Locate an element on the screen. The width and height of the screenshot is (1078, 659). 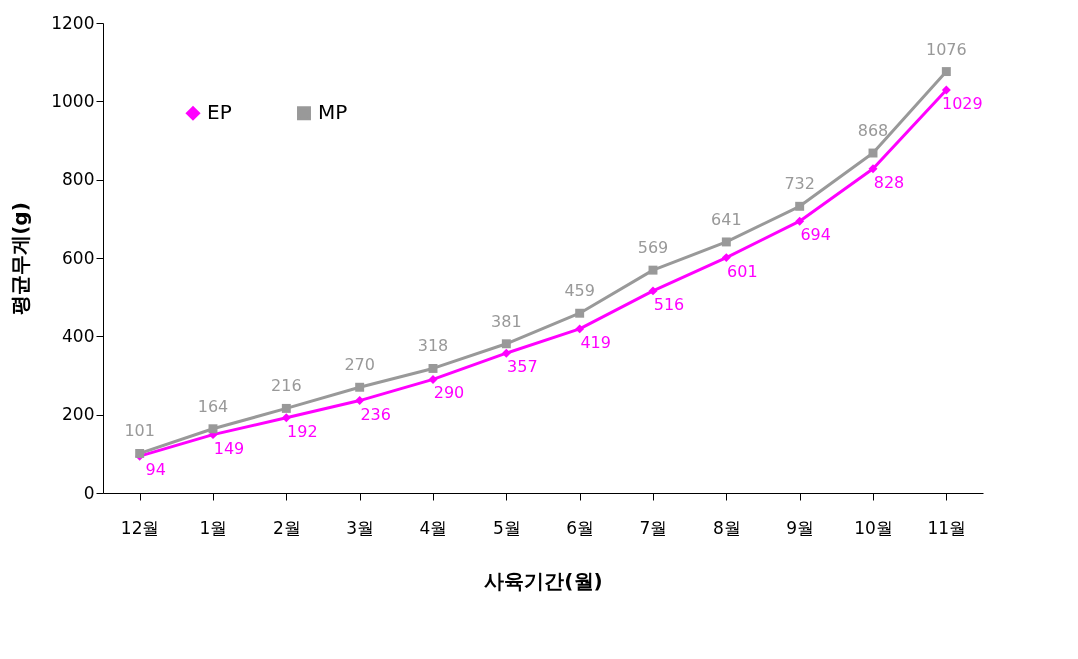
data-label: 1029 is located at coordinates (962, 103).